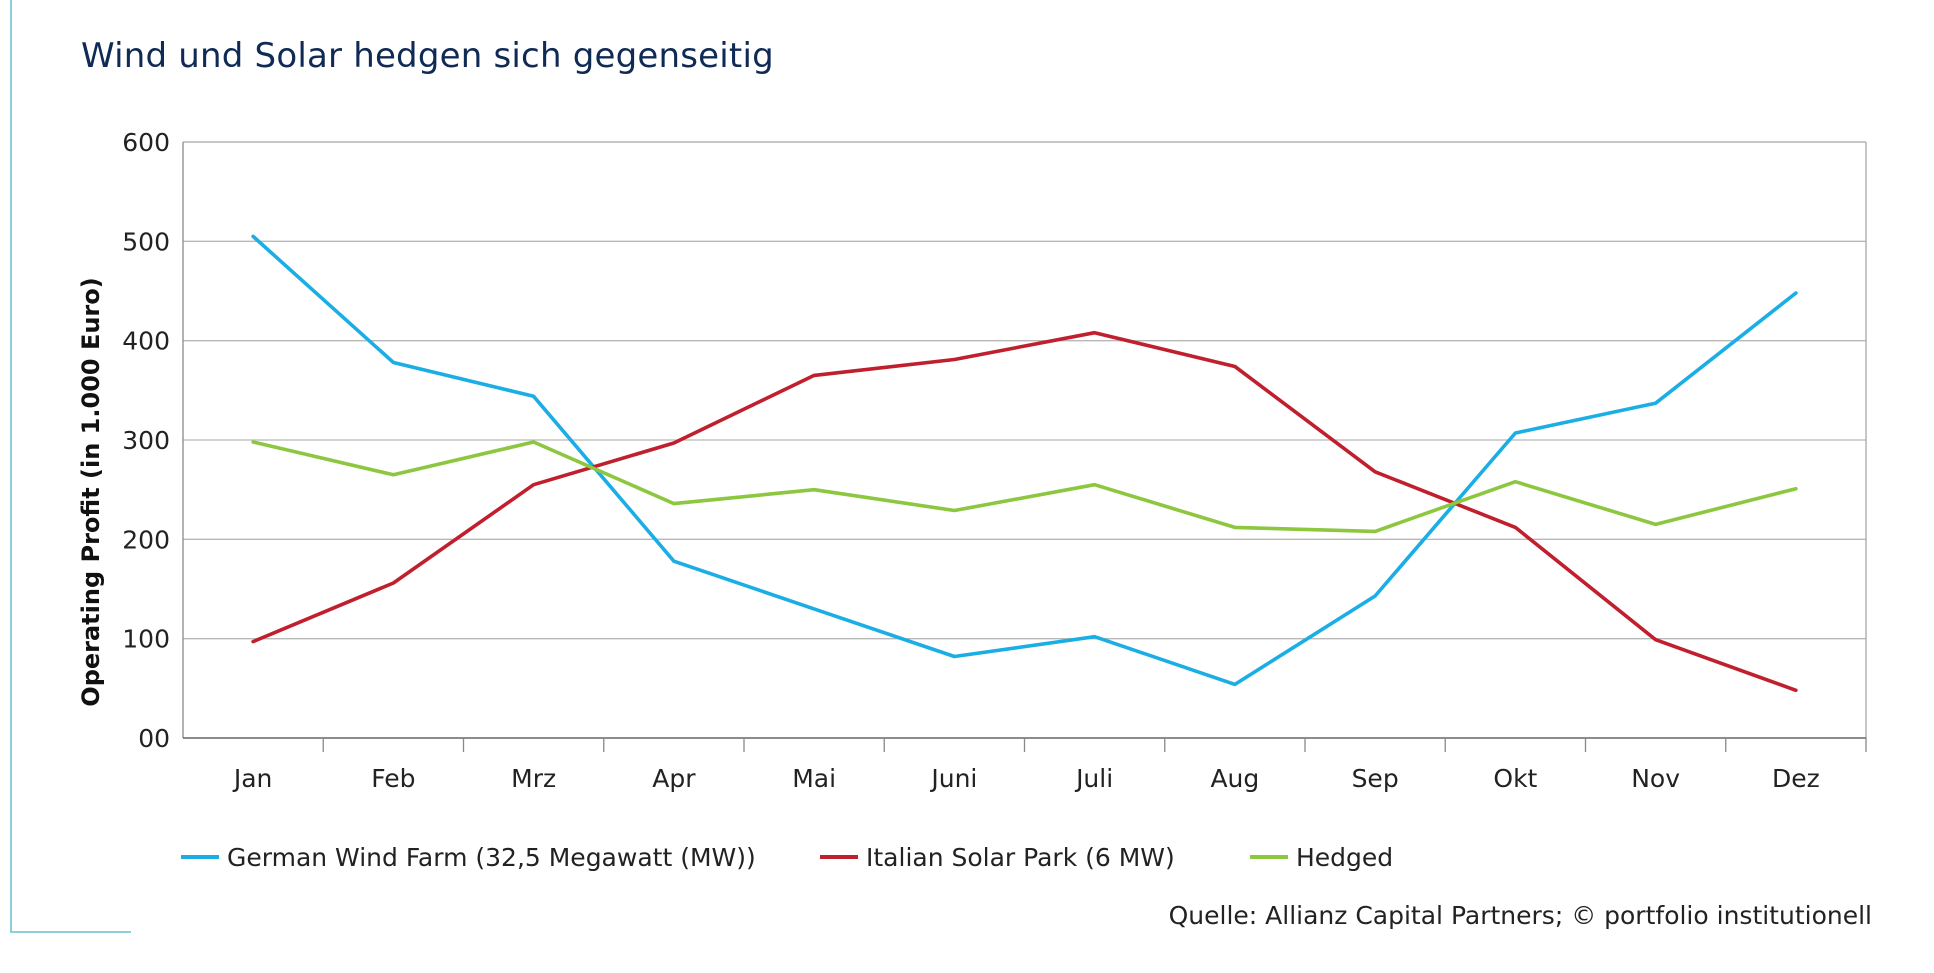 This screenshot has width=1934, height=973. What do you see at coordinates (491, 857) in the screenshot?
I see `legend-label-wind: German Wind Farm (32,5 Megawatt (MW))` at bounding box center [491, 857].